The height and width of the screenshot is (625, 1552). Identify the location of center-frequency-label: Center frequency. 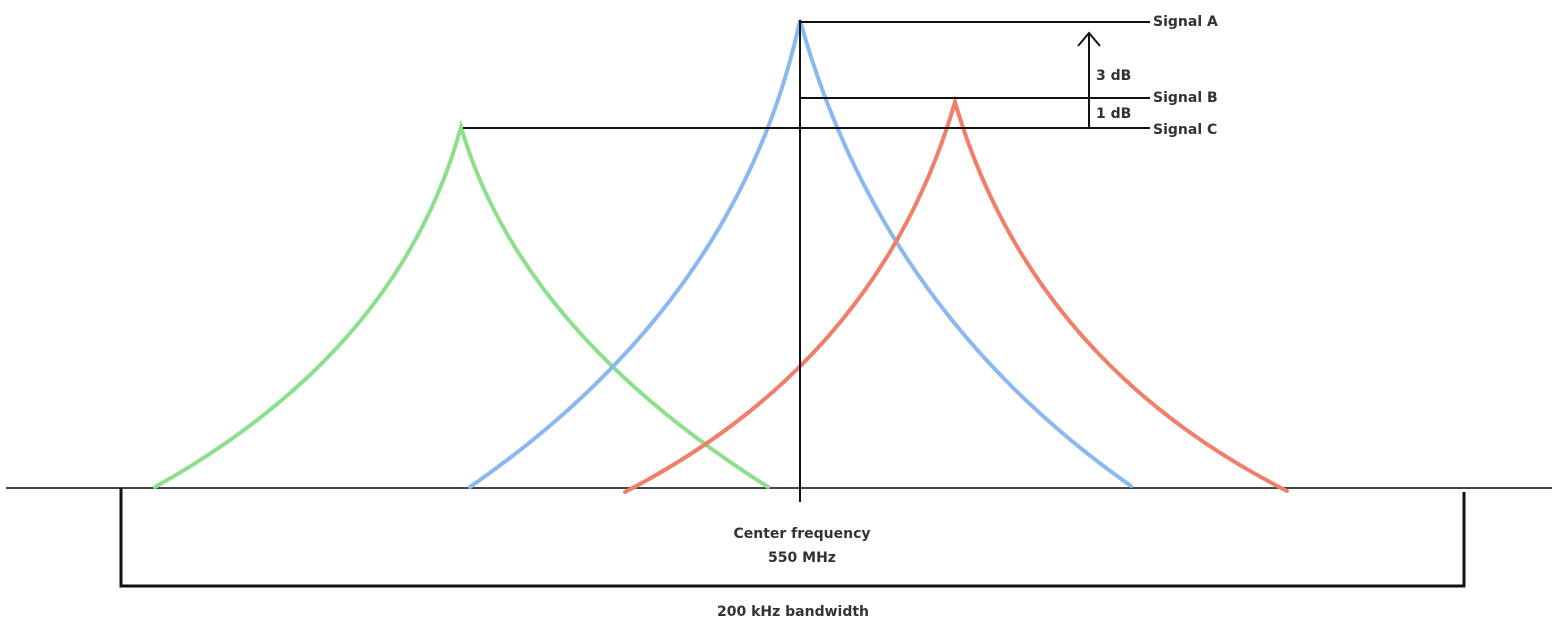
(801, 534).